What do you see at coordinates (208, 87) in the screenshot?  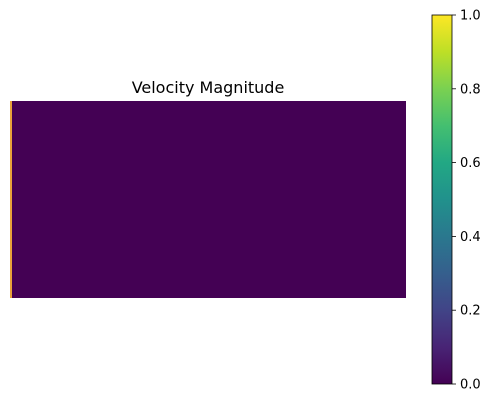 I see `chart-title: Velocity Magnitude` at bounding box center [208, 87].